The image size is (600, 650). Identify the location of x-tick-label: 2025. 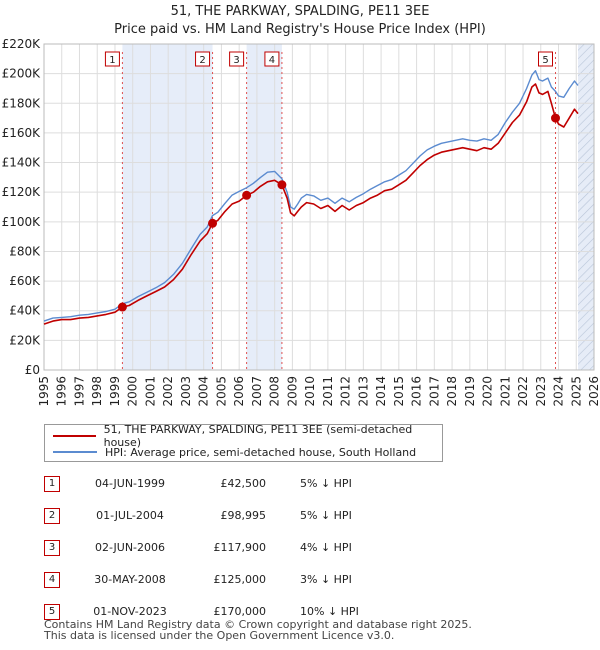
(576, 391).